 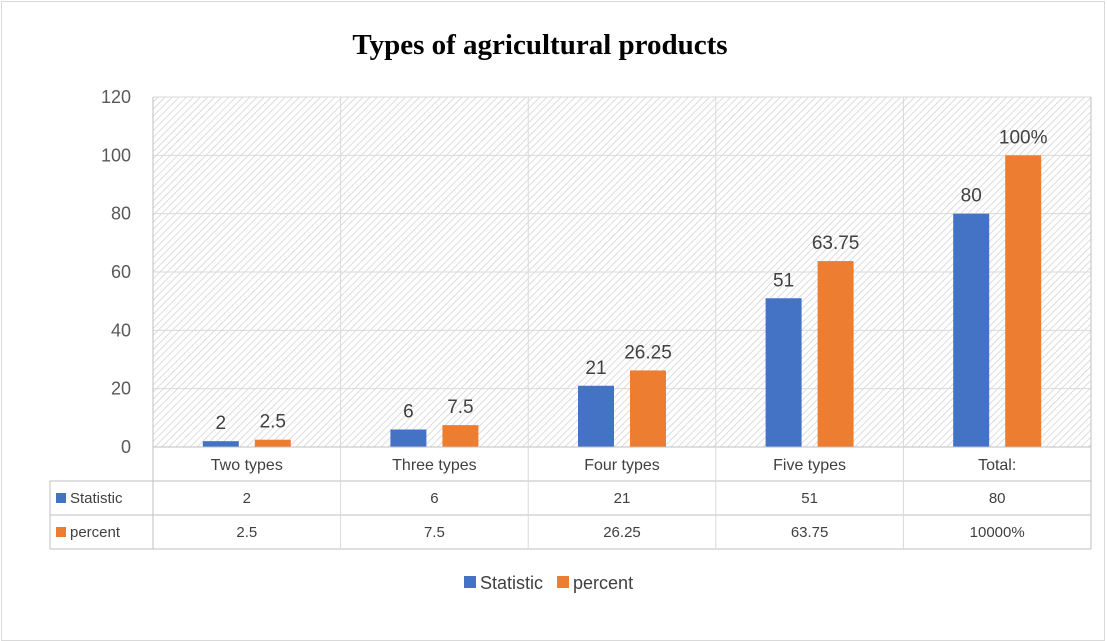 I want to click on data-label: 51, so click(x=783, y=280).